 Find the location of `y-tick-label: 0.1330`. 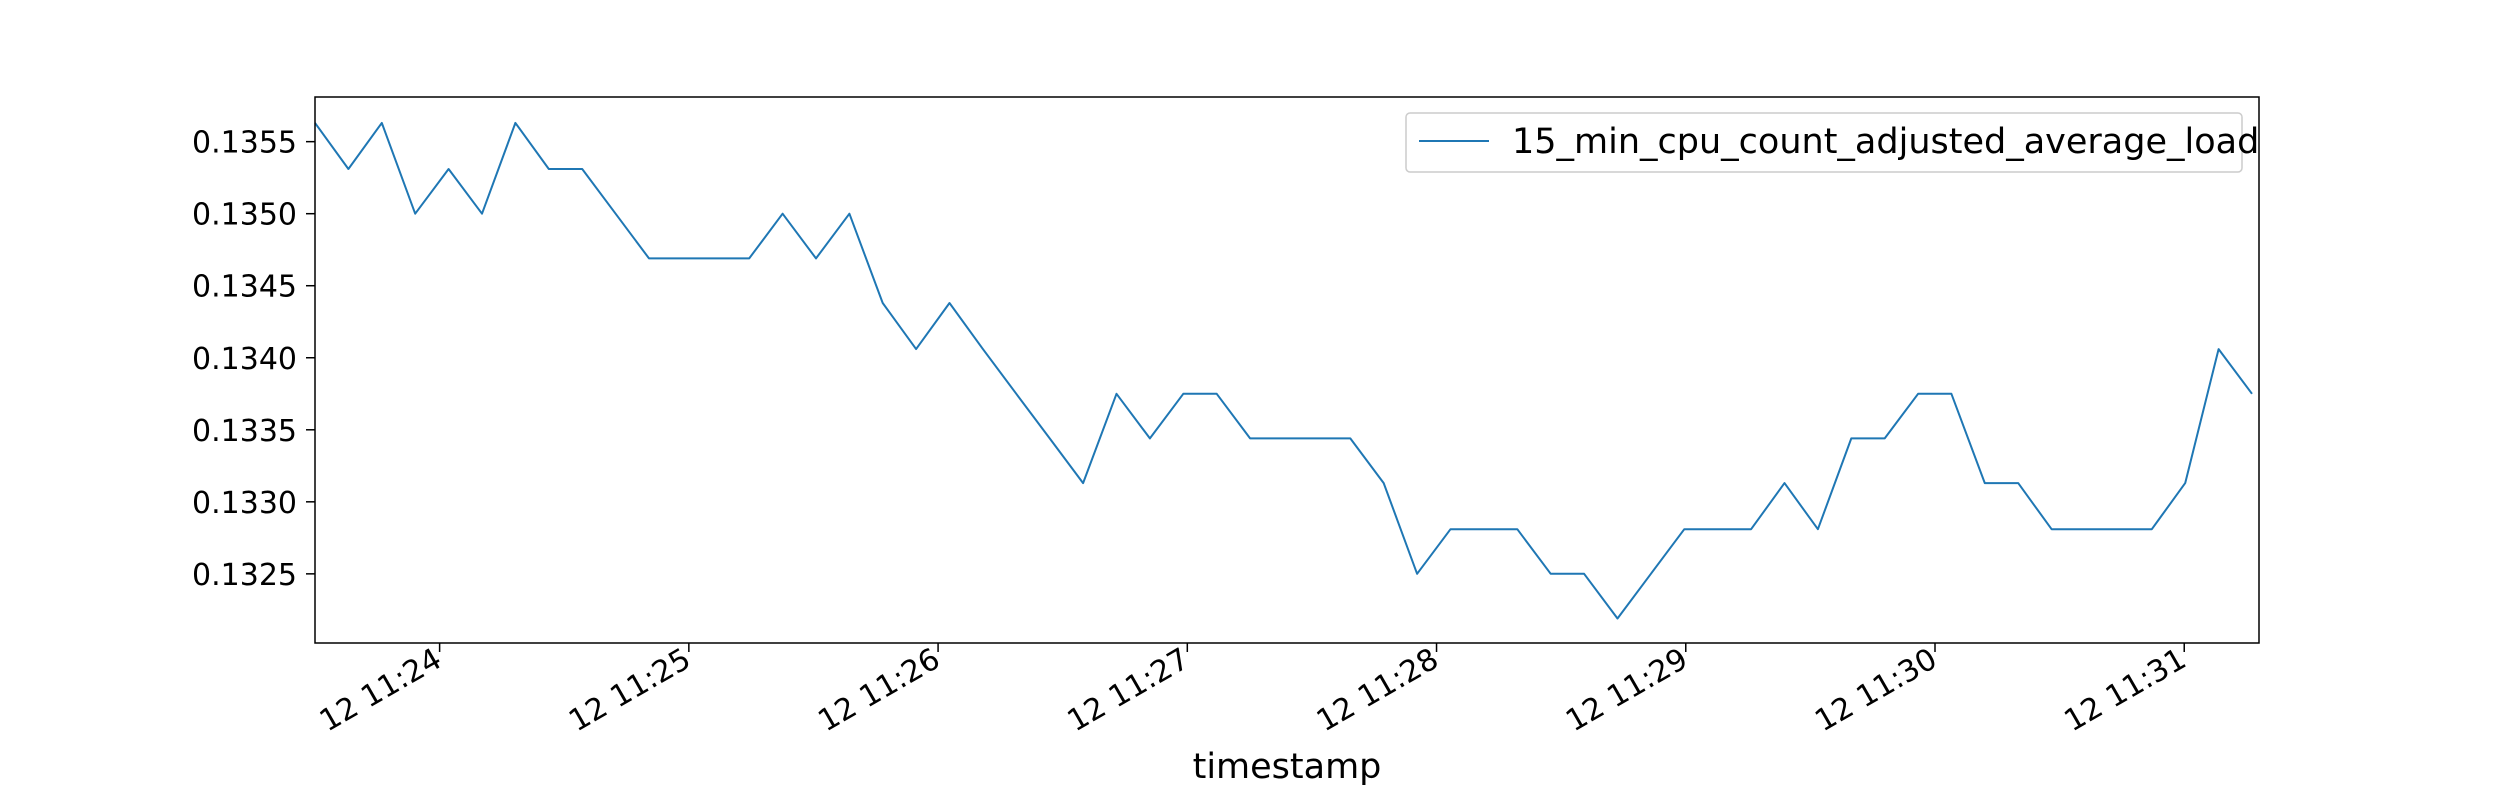

y-tick-label: 0.1330 is located at coordinates (244, 503).